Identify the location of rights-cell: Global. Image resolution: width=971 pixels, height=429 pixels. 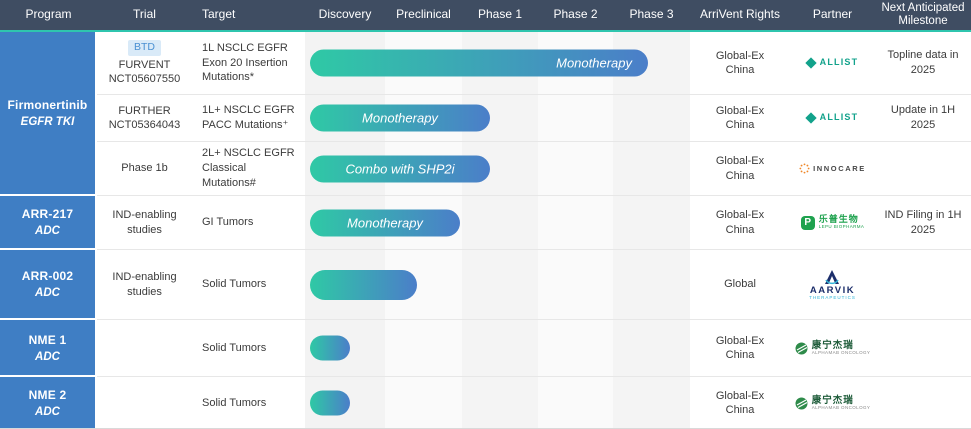
(740, 285).